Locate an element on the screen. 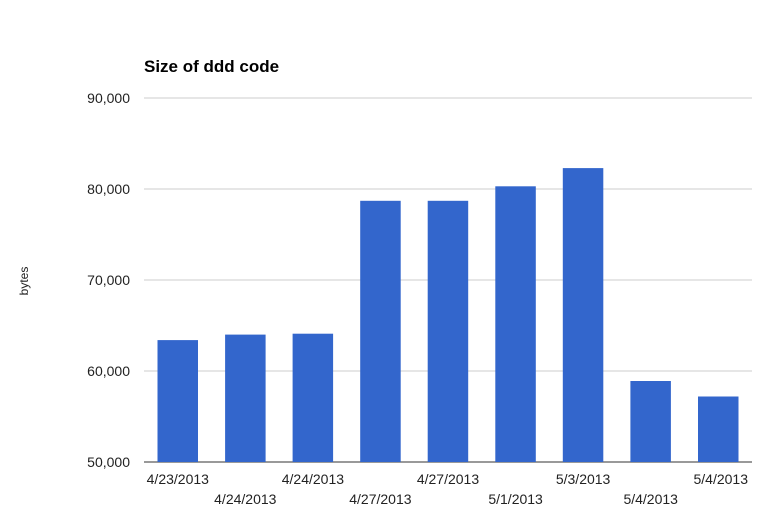 The height and width of the screenshot is (522, 773). x-tick-label: 5/1/2013 is located at coordinates (515, 499).